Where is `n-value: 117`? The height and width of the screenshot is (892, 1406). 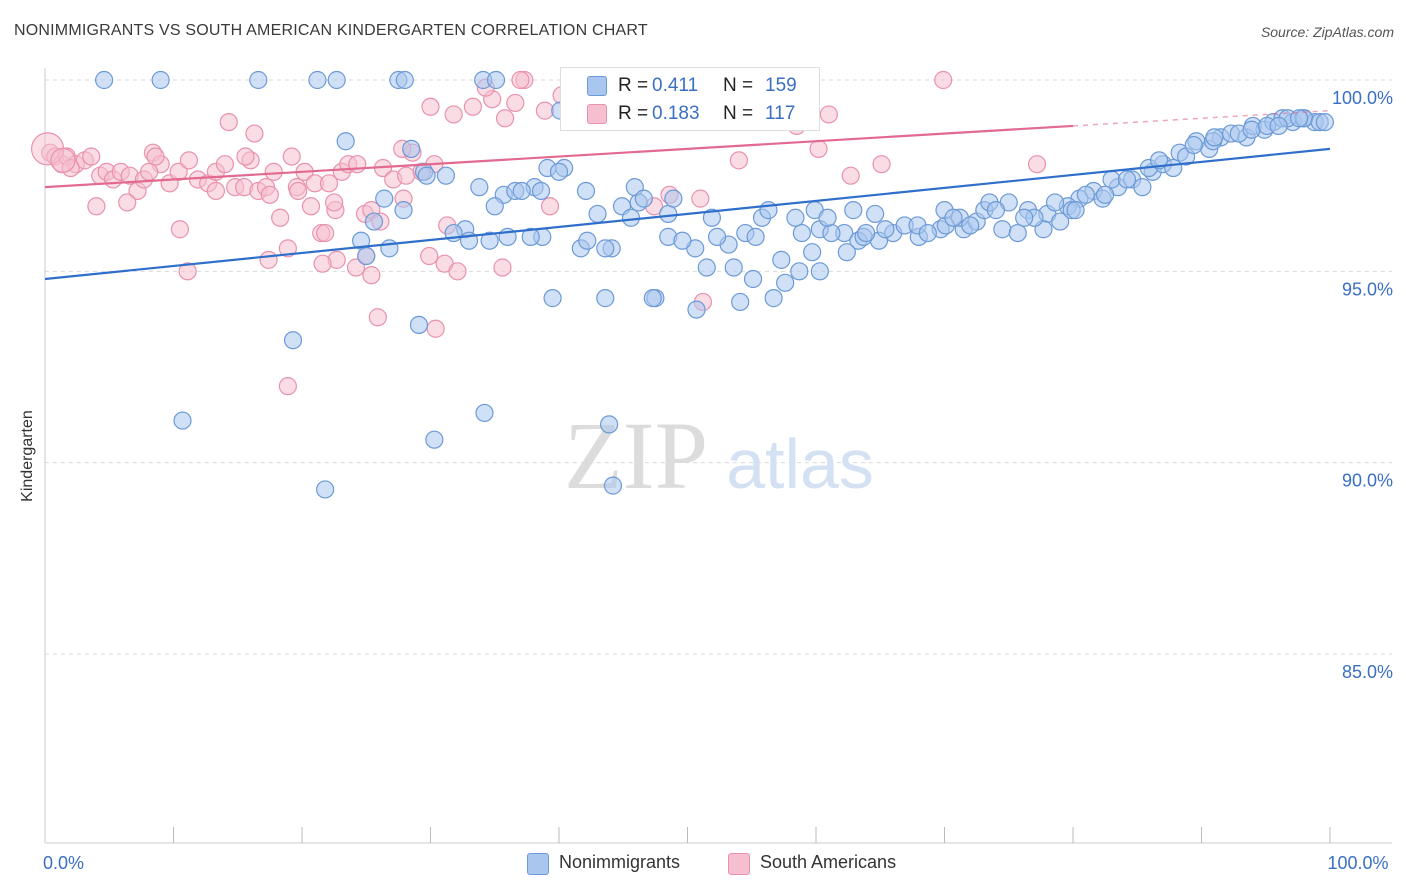 n-value: 117 is located at coordinates (780, 113).